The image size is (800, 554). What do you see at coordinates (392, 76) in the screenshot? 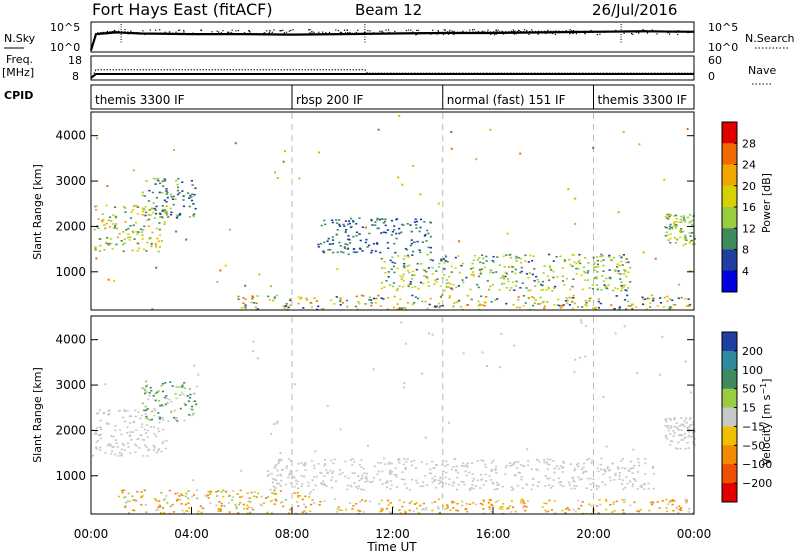
I see `freq-series` at bounding box center [392, 76].